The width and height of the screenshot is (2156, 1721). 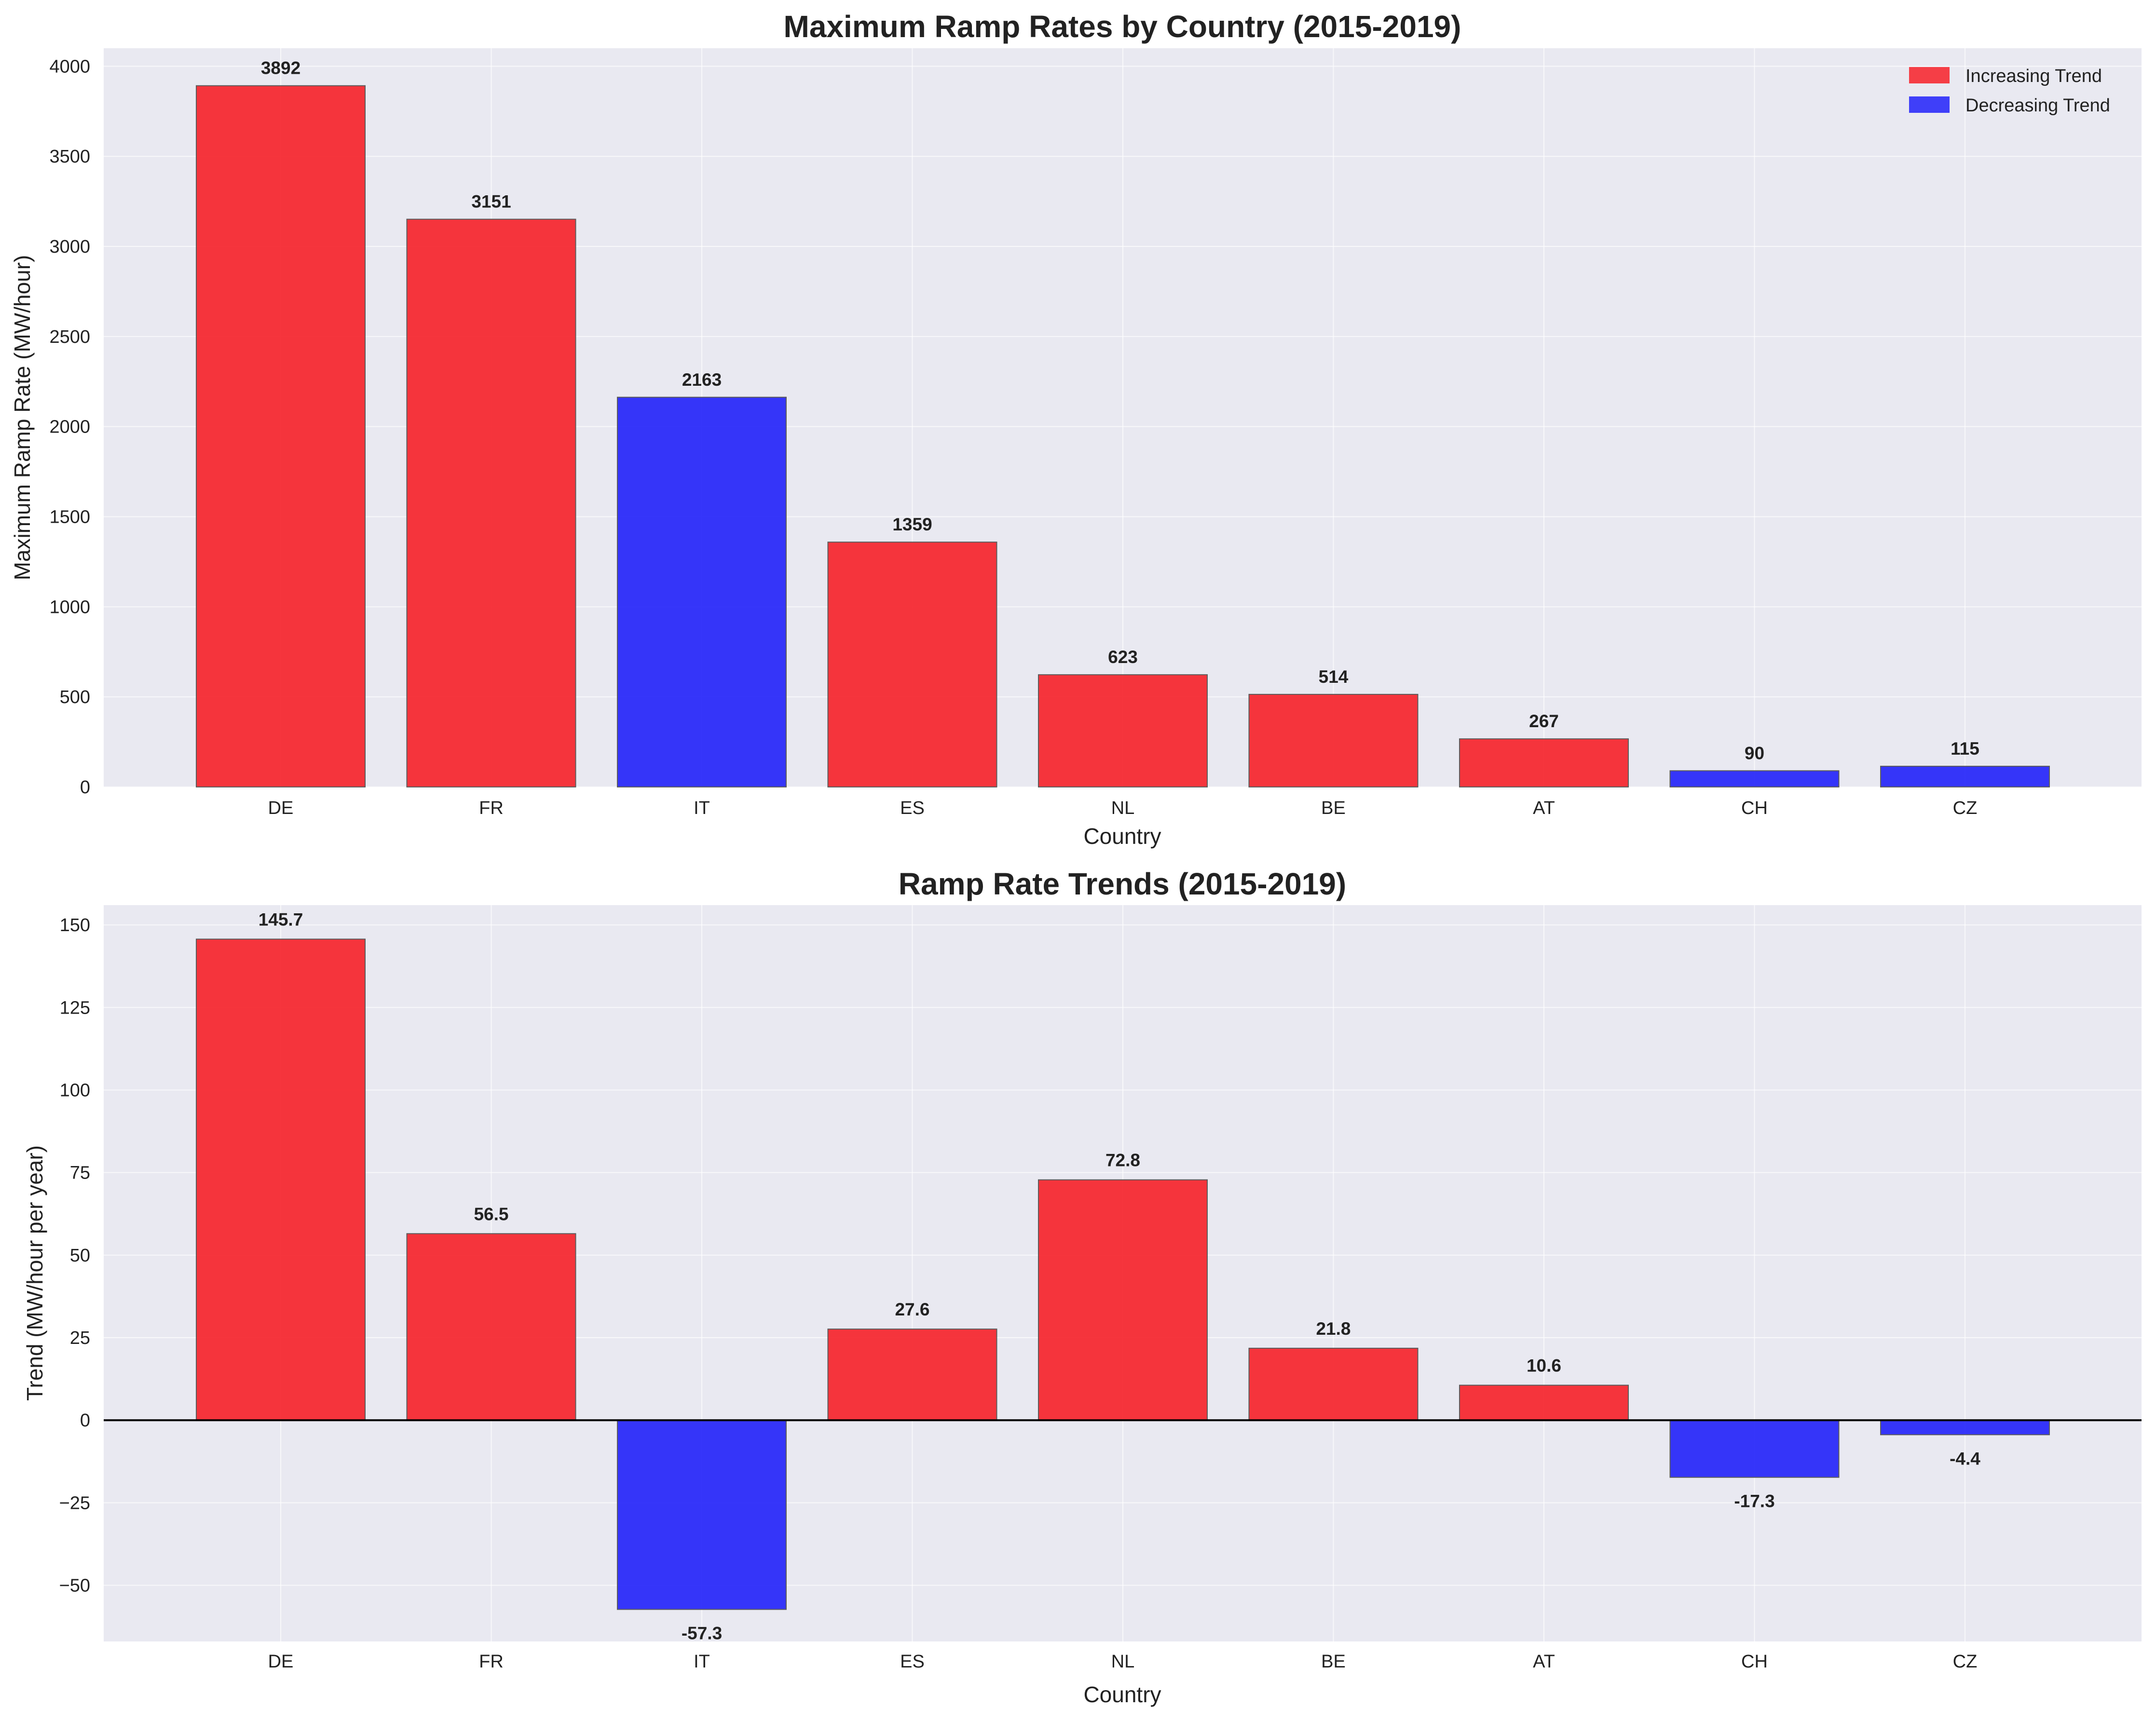 What do you see at coordinates (1334, 677) in the screenshot?
I see `bar-value-label-be: 514` at bounding box center [1334, 677].